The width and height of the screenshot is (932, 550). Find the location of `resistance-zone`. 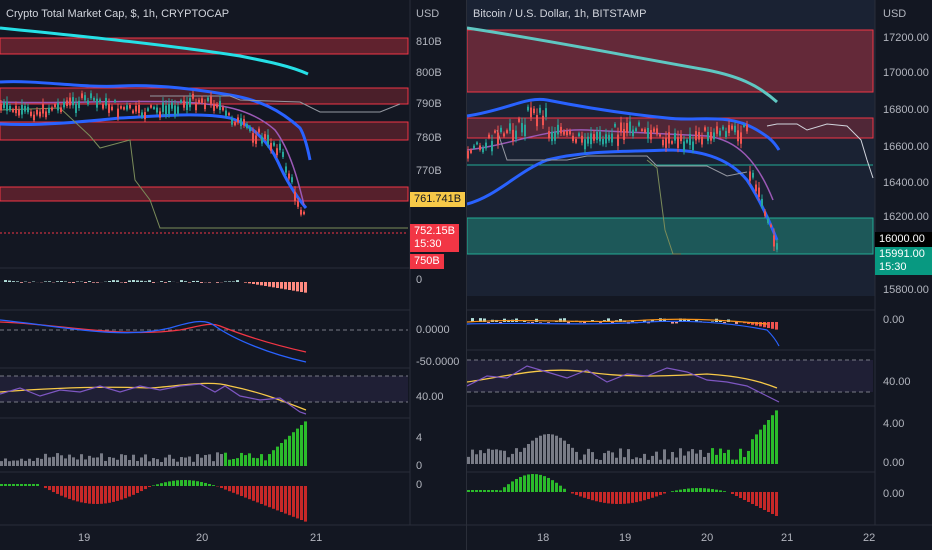

resistance-zone is located at coordinates (204, 46).